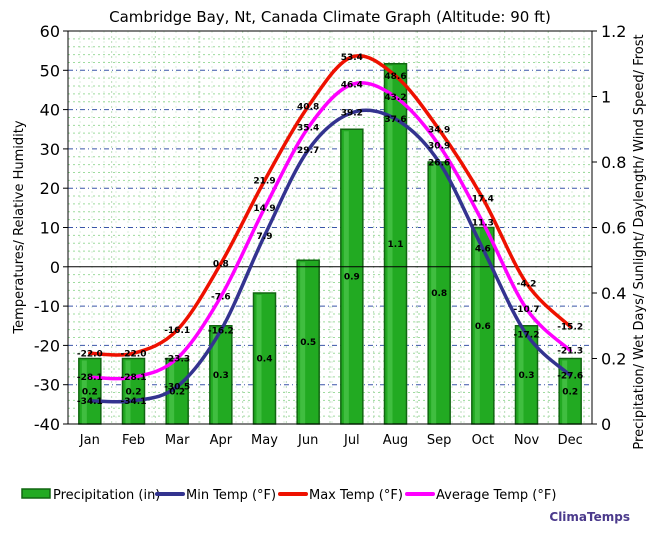  I want to click on min-temp-label: 26.6, so click(439, 163).